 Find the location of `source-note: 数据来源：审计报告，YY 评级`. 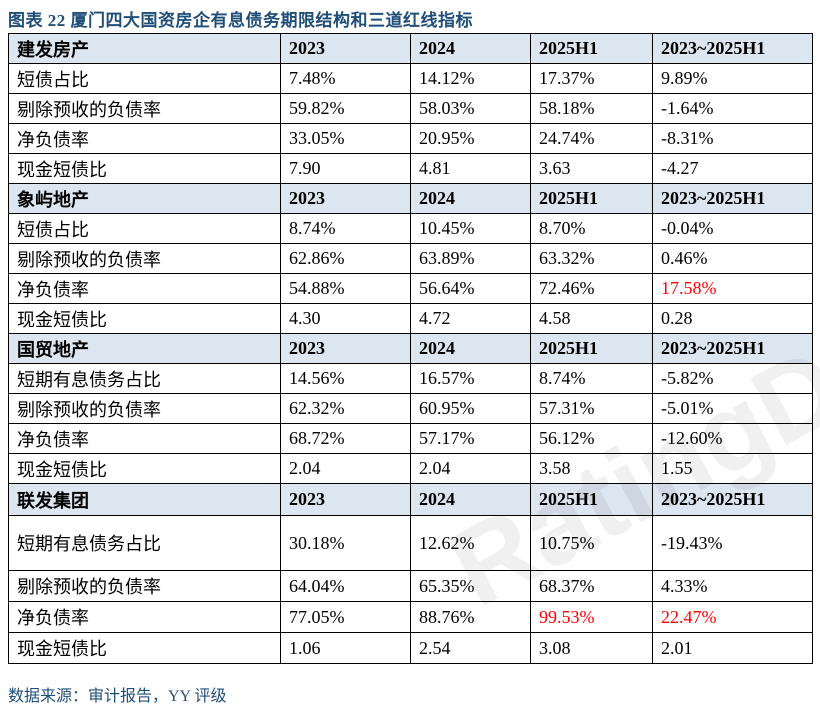

source-note: 数据来源：审计报告，YY 评级 is located at coordinates (117, 696).